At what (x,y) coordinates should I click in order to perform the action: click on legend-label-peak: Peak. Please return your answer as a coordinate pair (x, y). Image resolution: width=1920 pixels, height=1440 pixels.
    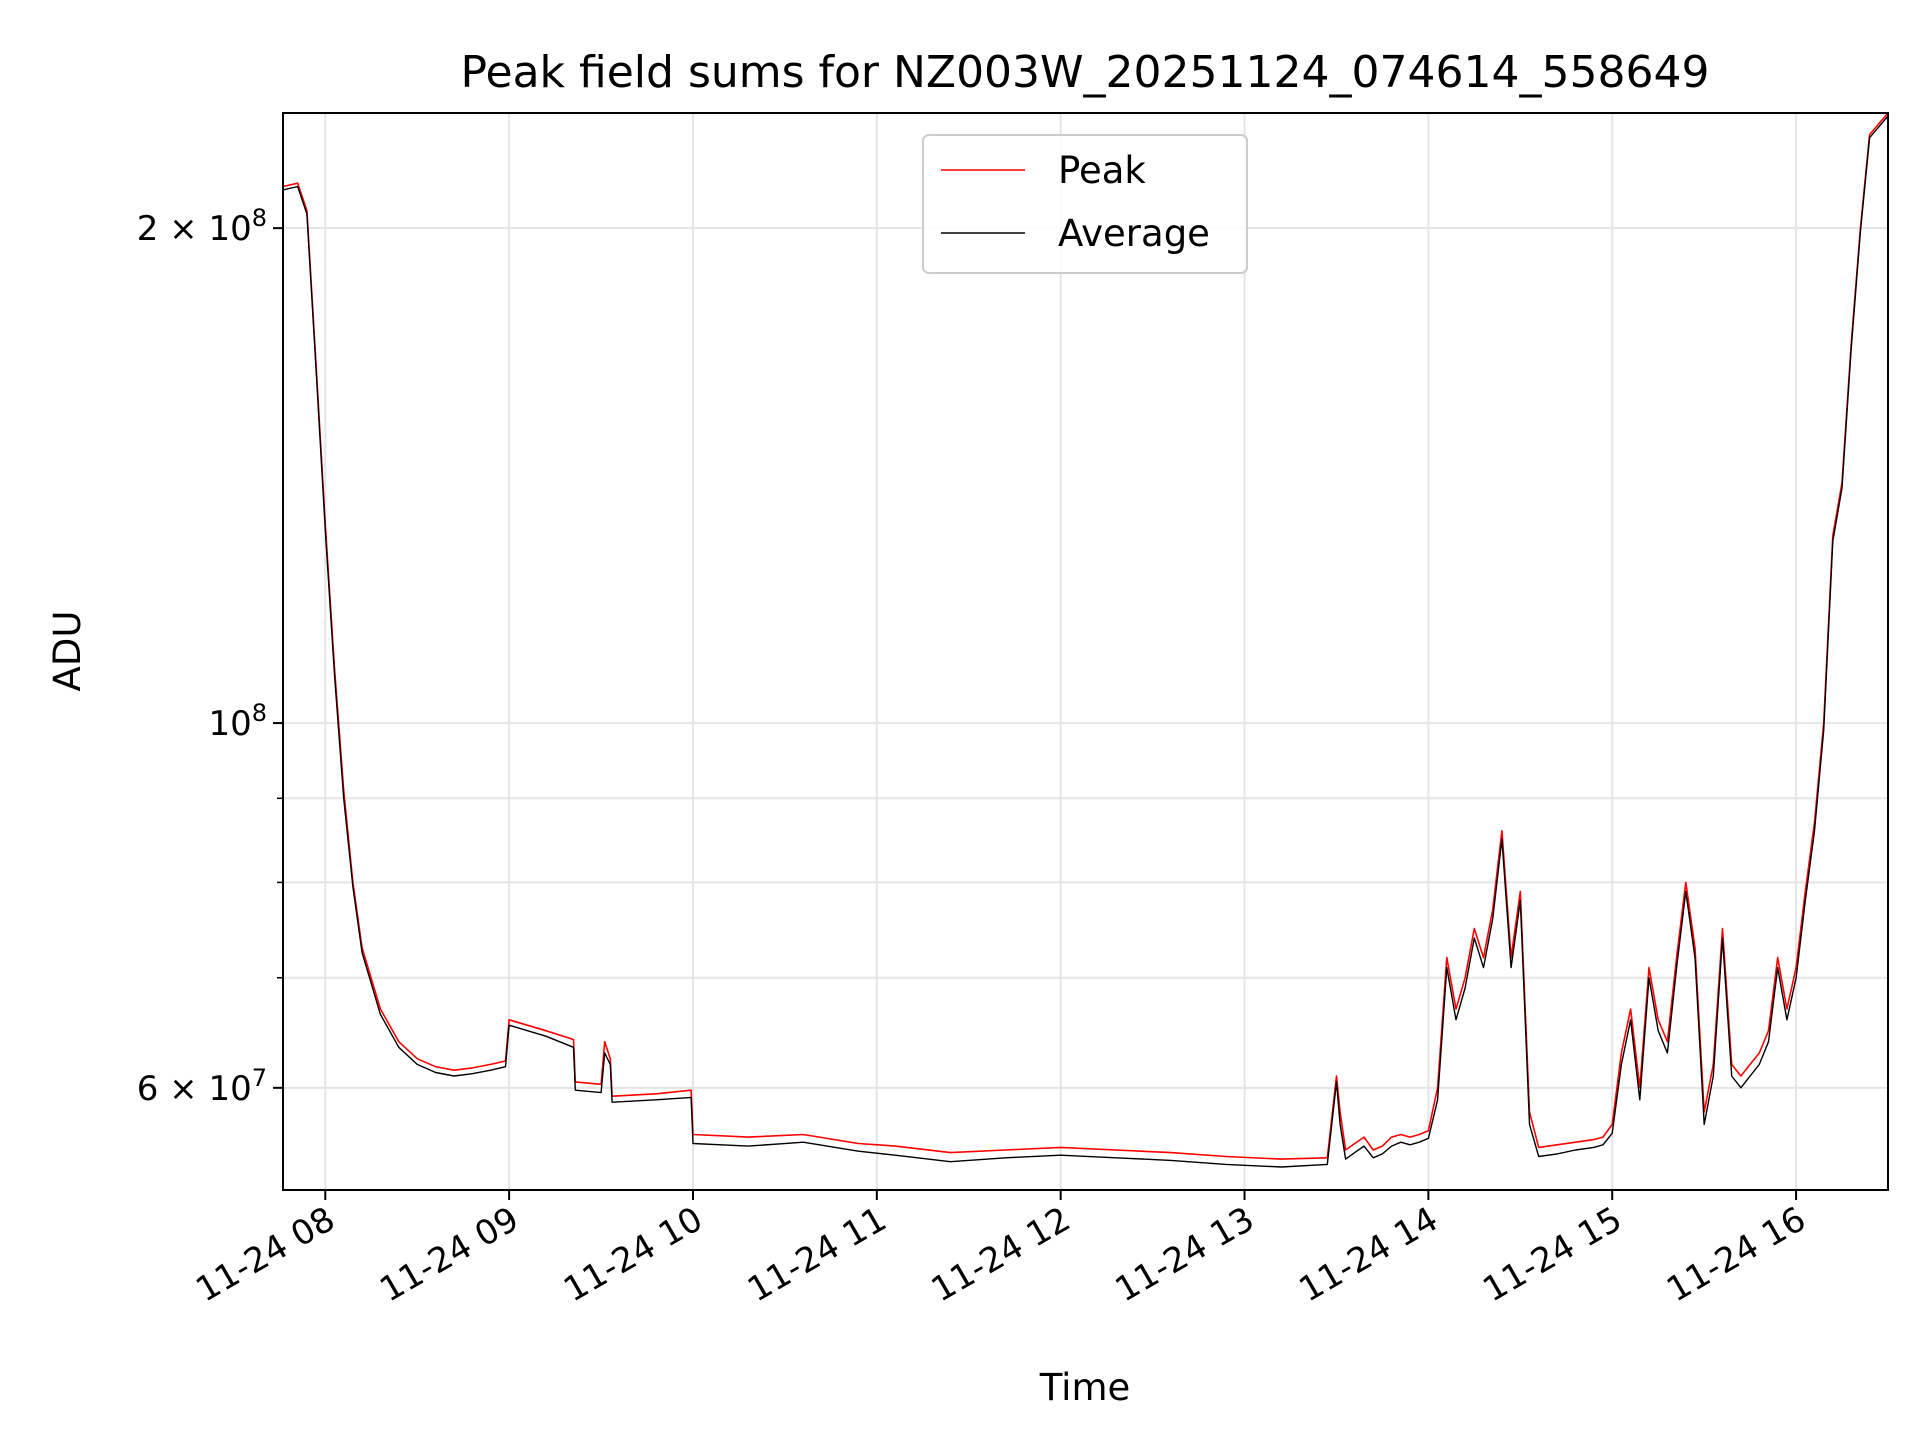
    Looking at the image, I should click on (1102, 170).